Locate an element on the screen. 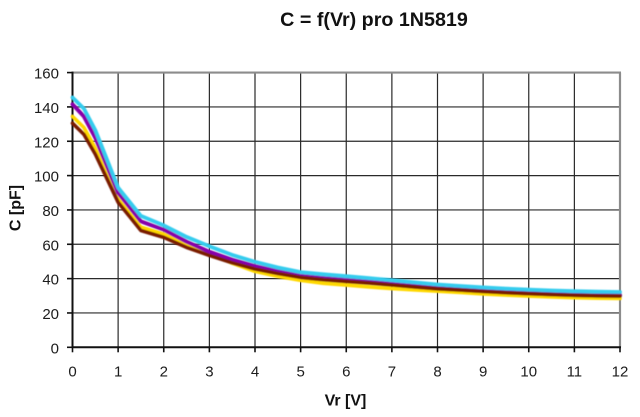 The image size is (640, 417). svg-text: 4 is located at coordinates (255, 372).